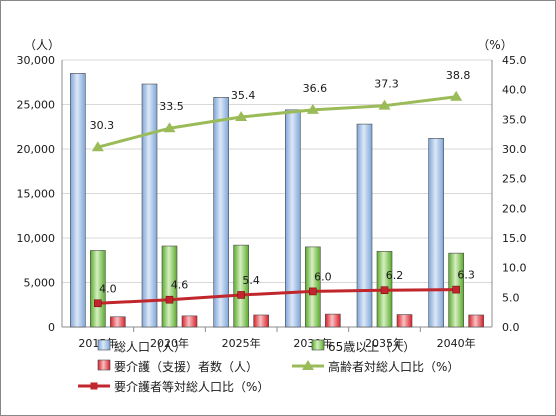 The width and height of the screenshot is (556, 416). What do you see at coordinates (514, 119) in the screenshot?
I see `y-right-tick-label: 35.0` at bounding box center [514, 119].